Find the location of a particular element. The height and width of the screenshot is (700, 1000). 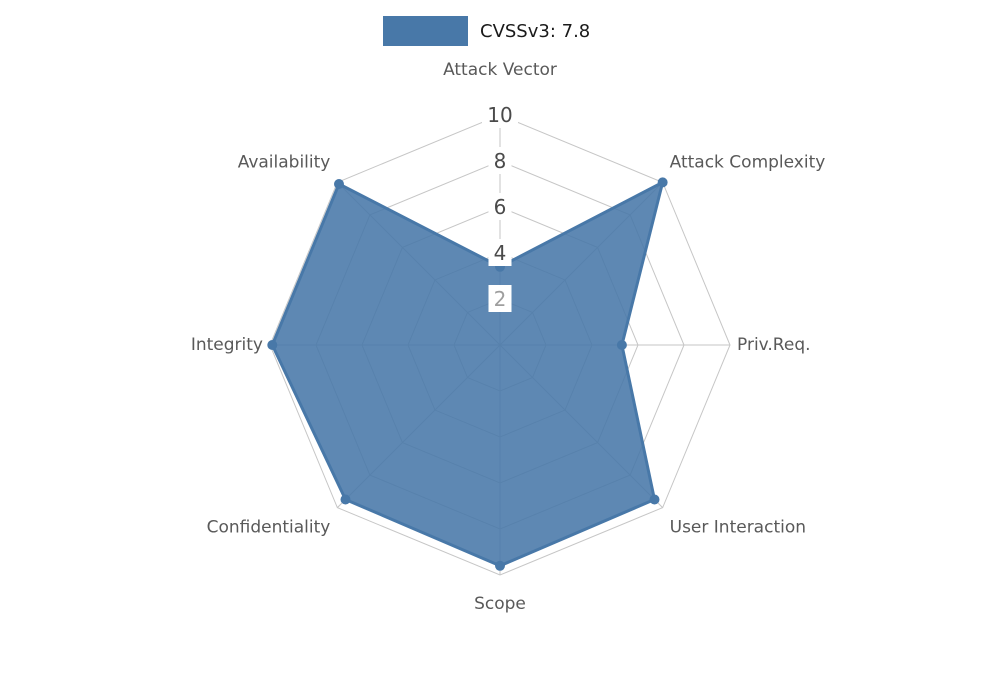

legend-label: CVSSv3: 7.8 is located at coordinates (535, 31).